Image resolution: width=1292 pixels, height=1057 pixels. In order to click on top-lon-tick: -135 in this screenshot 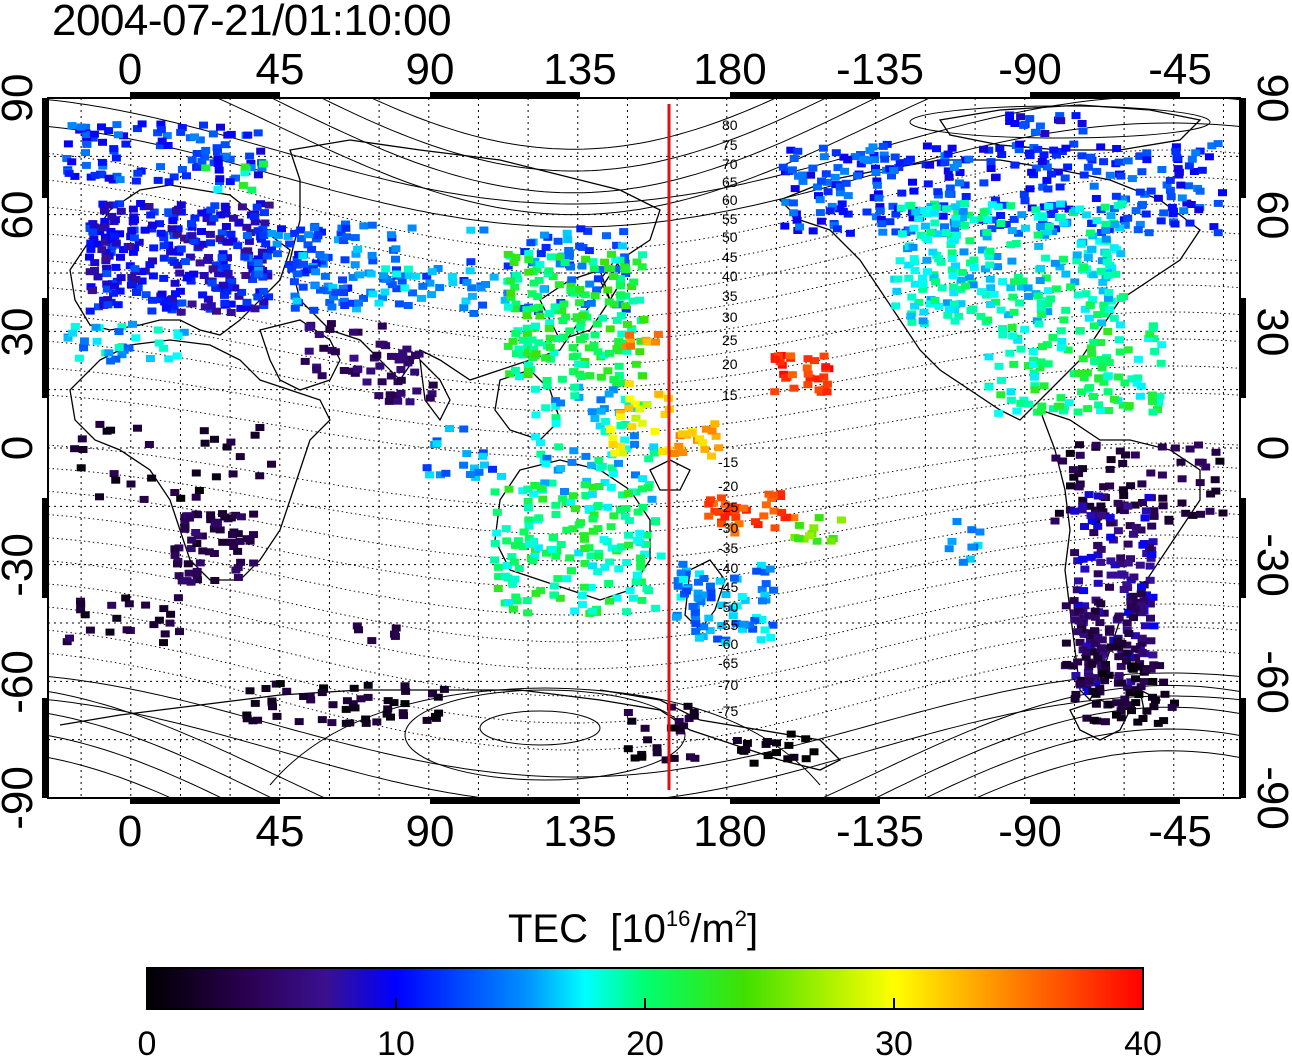, I will do `click(880, 69)`.